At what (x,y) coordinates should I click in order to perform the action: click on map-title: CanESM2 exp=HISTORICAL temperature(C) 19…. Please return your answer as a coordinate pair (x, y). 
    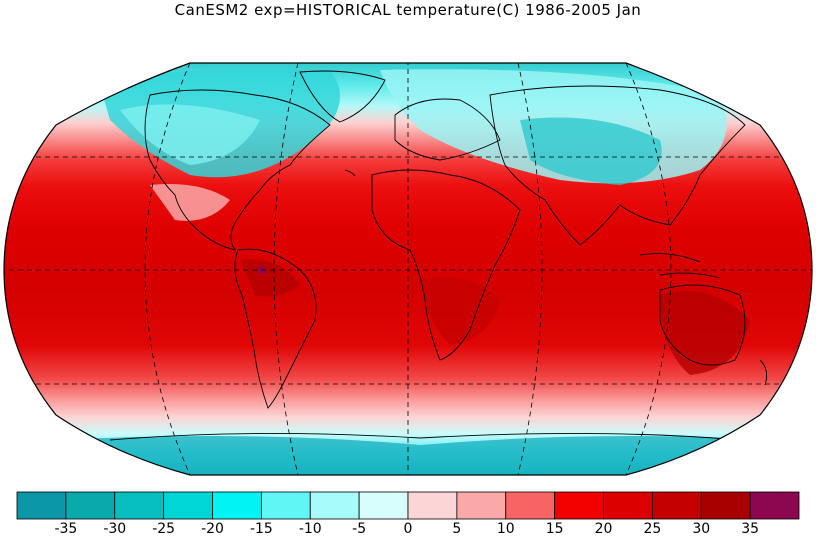
    Looking at the image, I should click on (408, 10).